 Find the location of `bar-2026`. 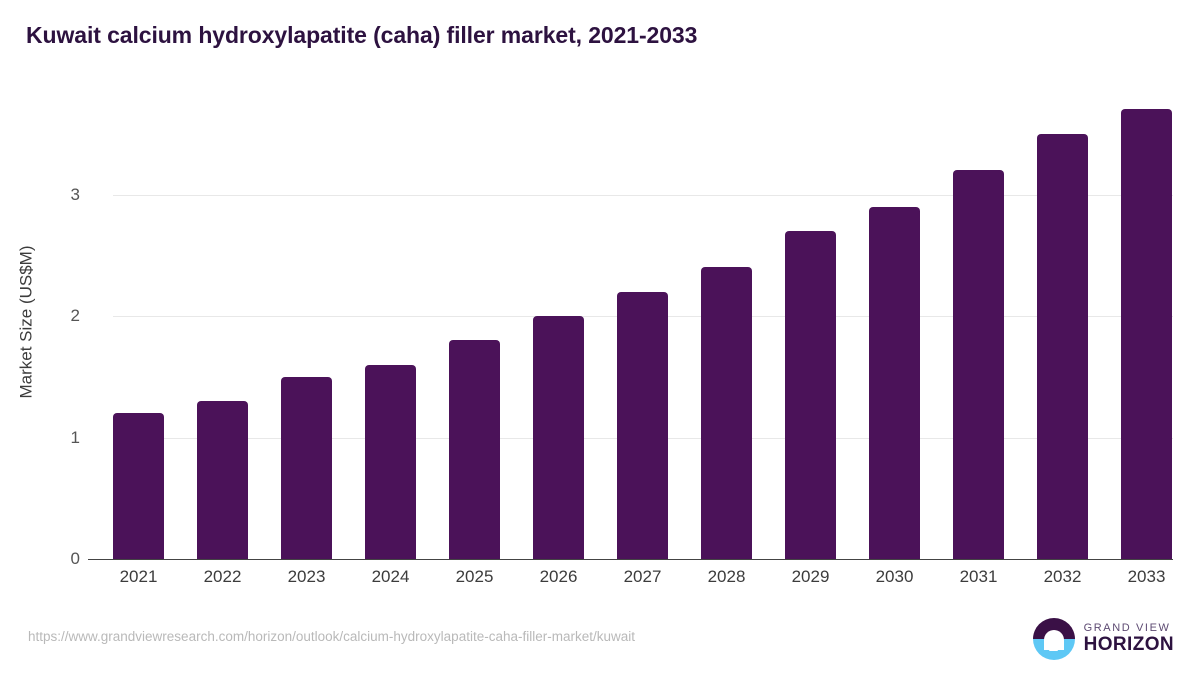

bar-2026 is located at coordinates (558, 437).